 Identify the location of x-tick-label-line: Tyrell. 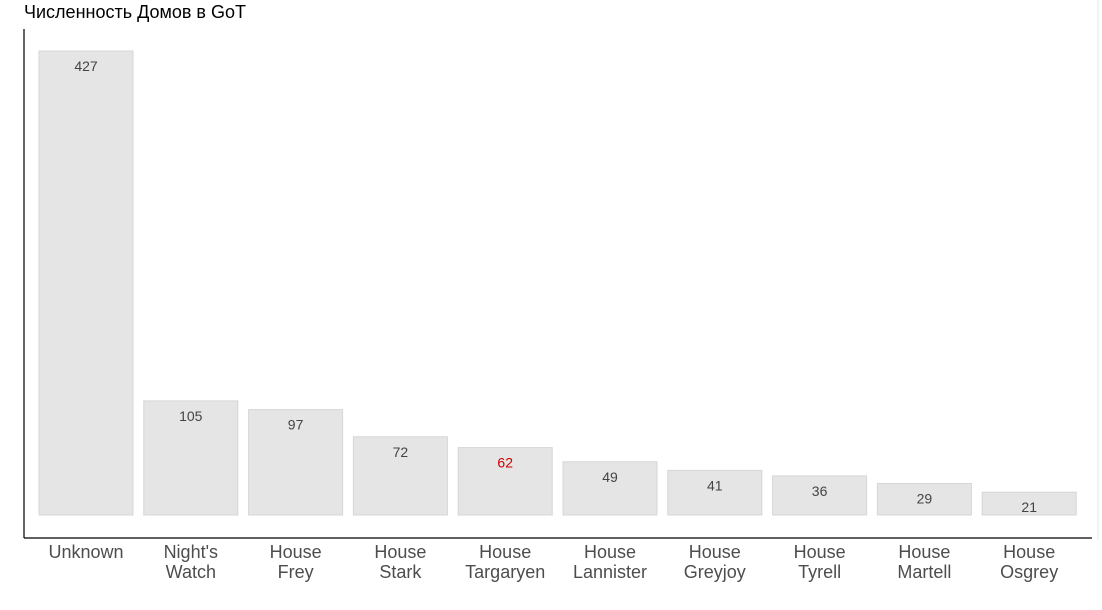
(819, 572).